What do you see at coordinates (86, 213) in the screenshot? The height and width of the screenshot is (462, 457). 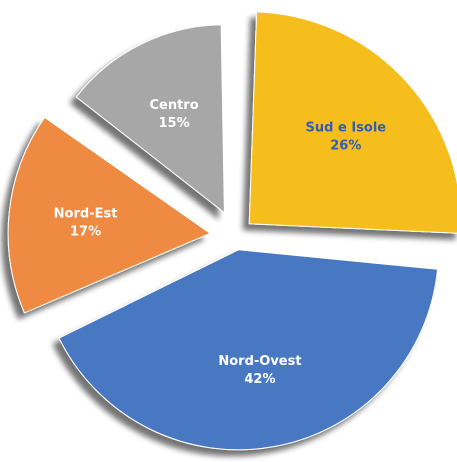 I see `slice-name-label: Nord-Est` at bounding box center [86, 213].